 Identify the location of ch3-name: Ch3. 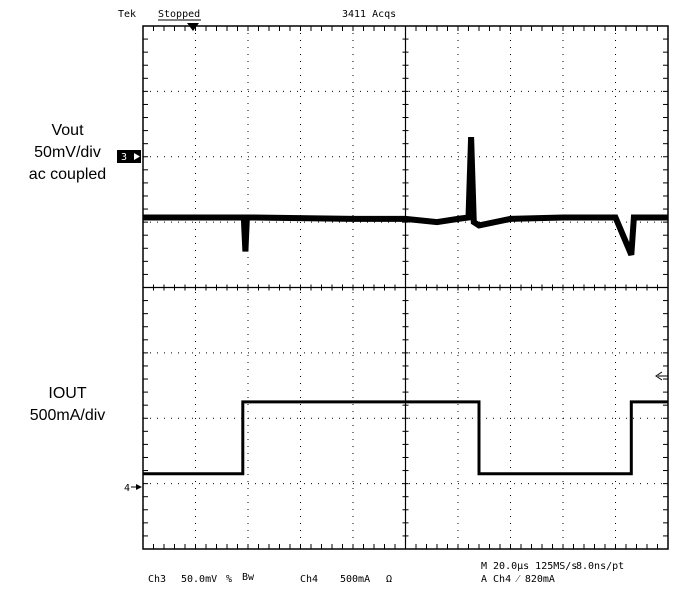
(157, 579).